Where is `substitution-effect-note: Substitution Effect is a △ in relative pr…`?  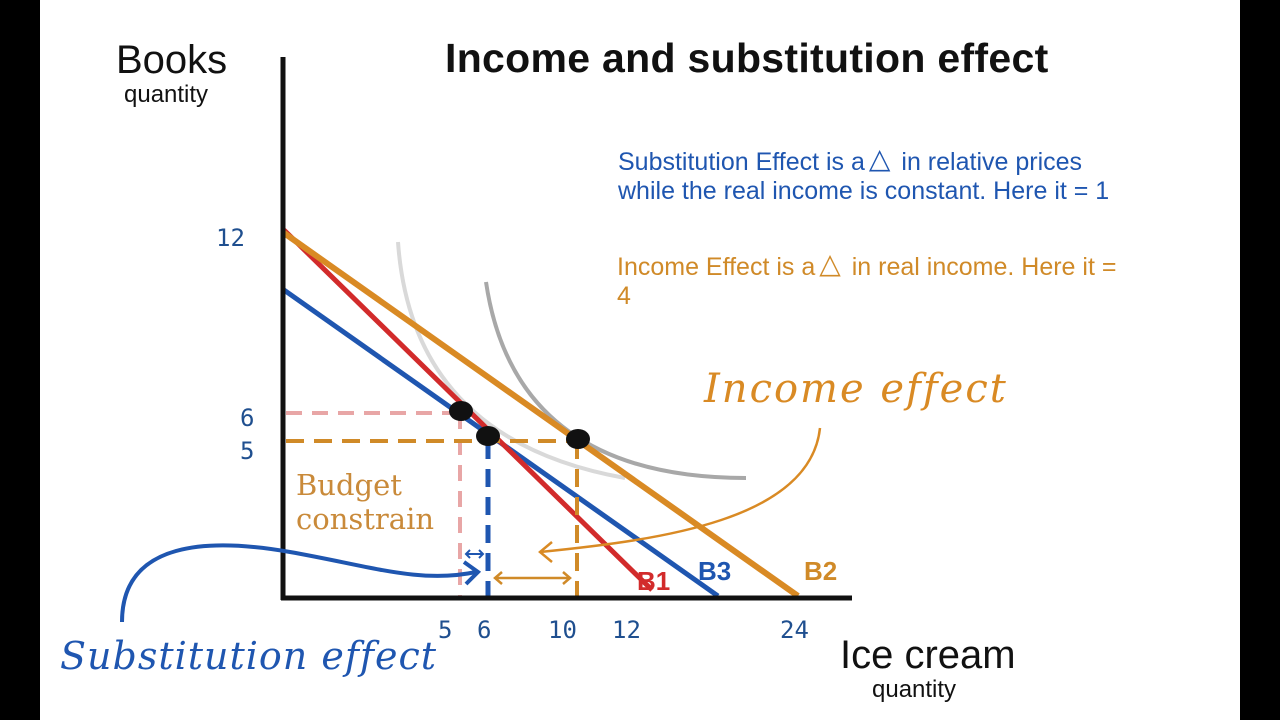 substitution-effect-note: Substitution Effect is a △ in relative pr… is located at coordinates (878, 174).